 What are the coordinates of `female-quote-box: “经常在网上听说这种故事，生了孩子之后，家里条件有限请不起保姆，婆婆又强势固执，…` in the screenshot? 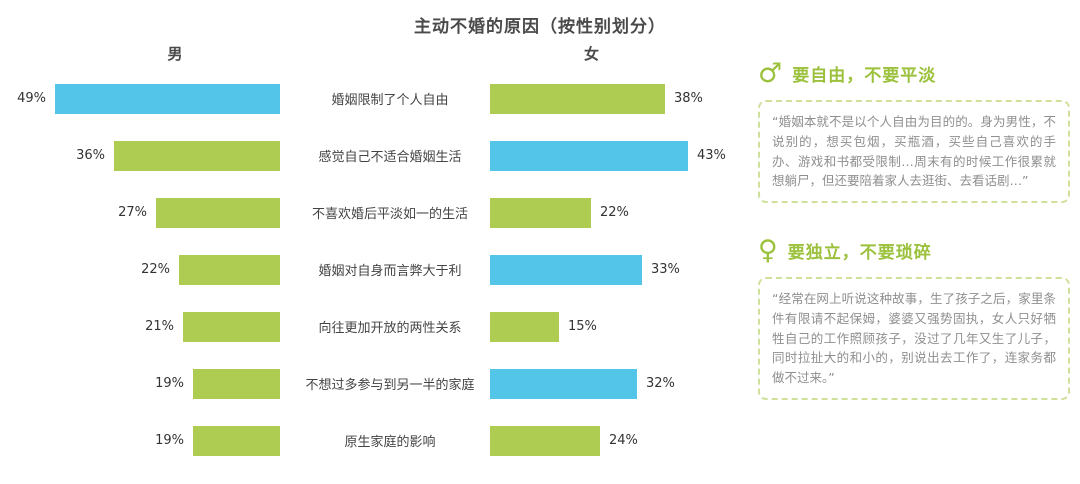 It's located at (914, 338).